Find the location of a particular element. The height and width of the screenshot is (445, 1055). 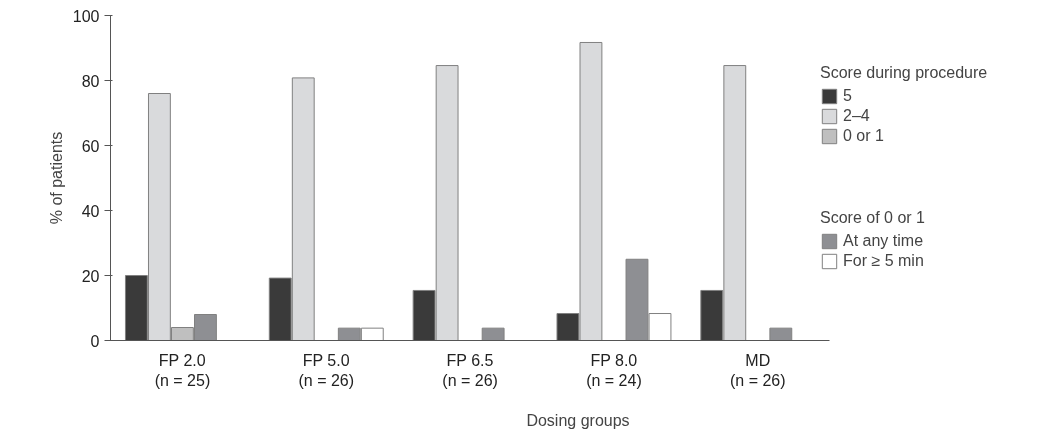

x-tick-label: FP 8.0 (n = 24) is located at coordinates (614, 370).